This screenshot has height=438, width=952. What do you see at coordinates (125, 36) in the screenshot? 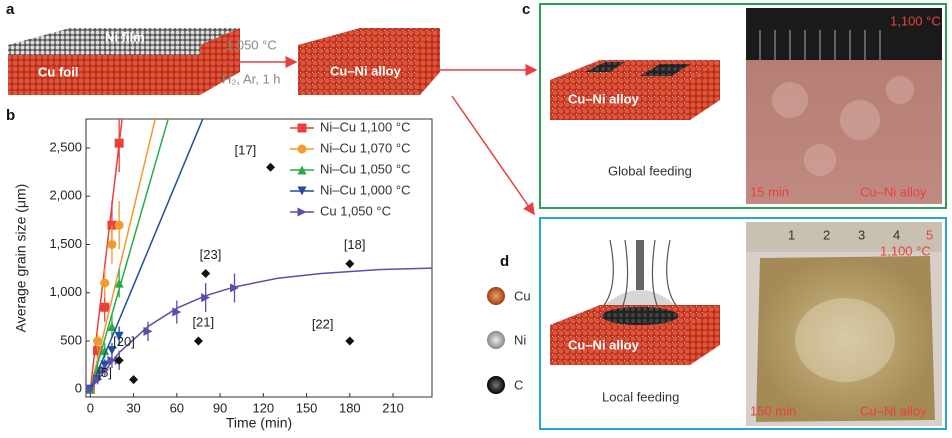
I see `layer-label: Ni film` at bounding box center [125, 36].